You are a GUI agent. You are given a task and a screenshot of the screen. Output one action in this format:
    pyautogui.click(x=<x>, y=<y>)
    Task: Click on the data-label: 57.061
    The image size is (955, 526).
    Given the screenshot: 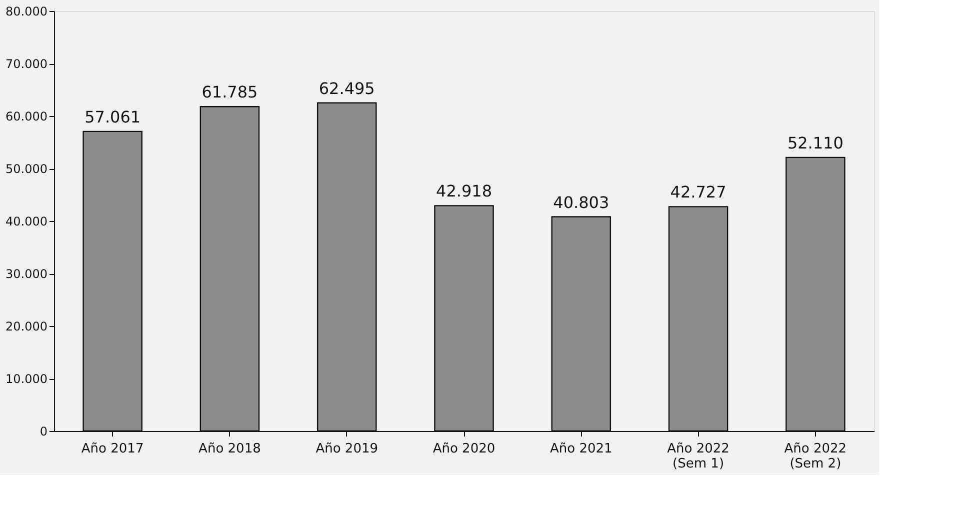 What is the action you would take?
    pyautogui.click(x=112, y=116)
    